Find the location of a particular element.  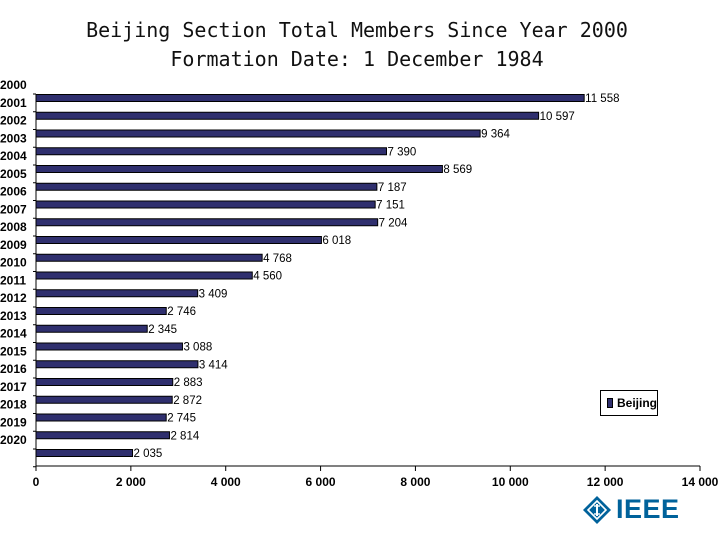

bar-value-label: 2 745 is located at coordinates (181, 419).